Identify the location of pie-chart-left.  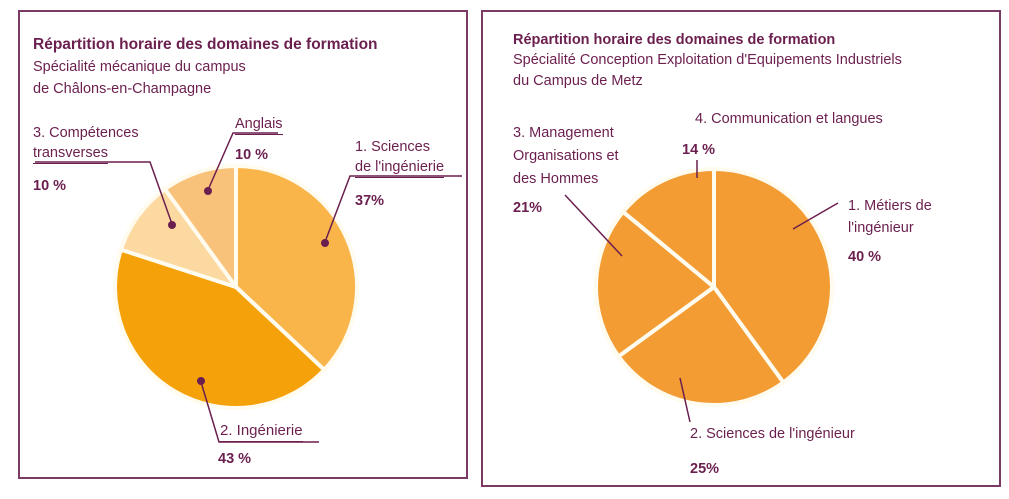
(236, 287).